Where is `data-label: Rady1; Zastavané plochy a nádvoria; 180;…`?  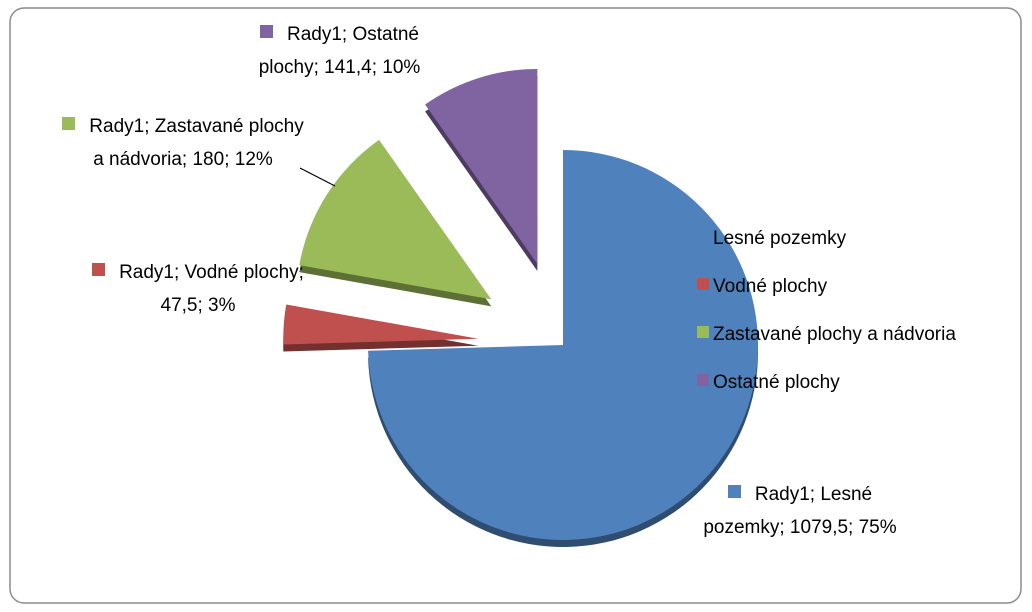 data-label: Rady1; Zastavané plochy a nádvoria; 180;… is located at coordinates (183, 143).